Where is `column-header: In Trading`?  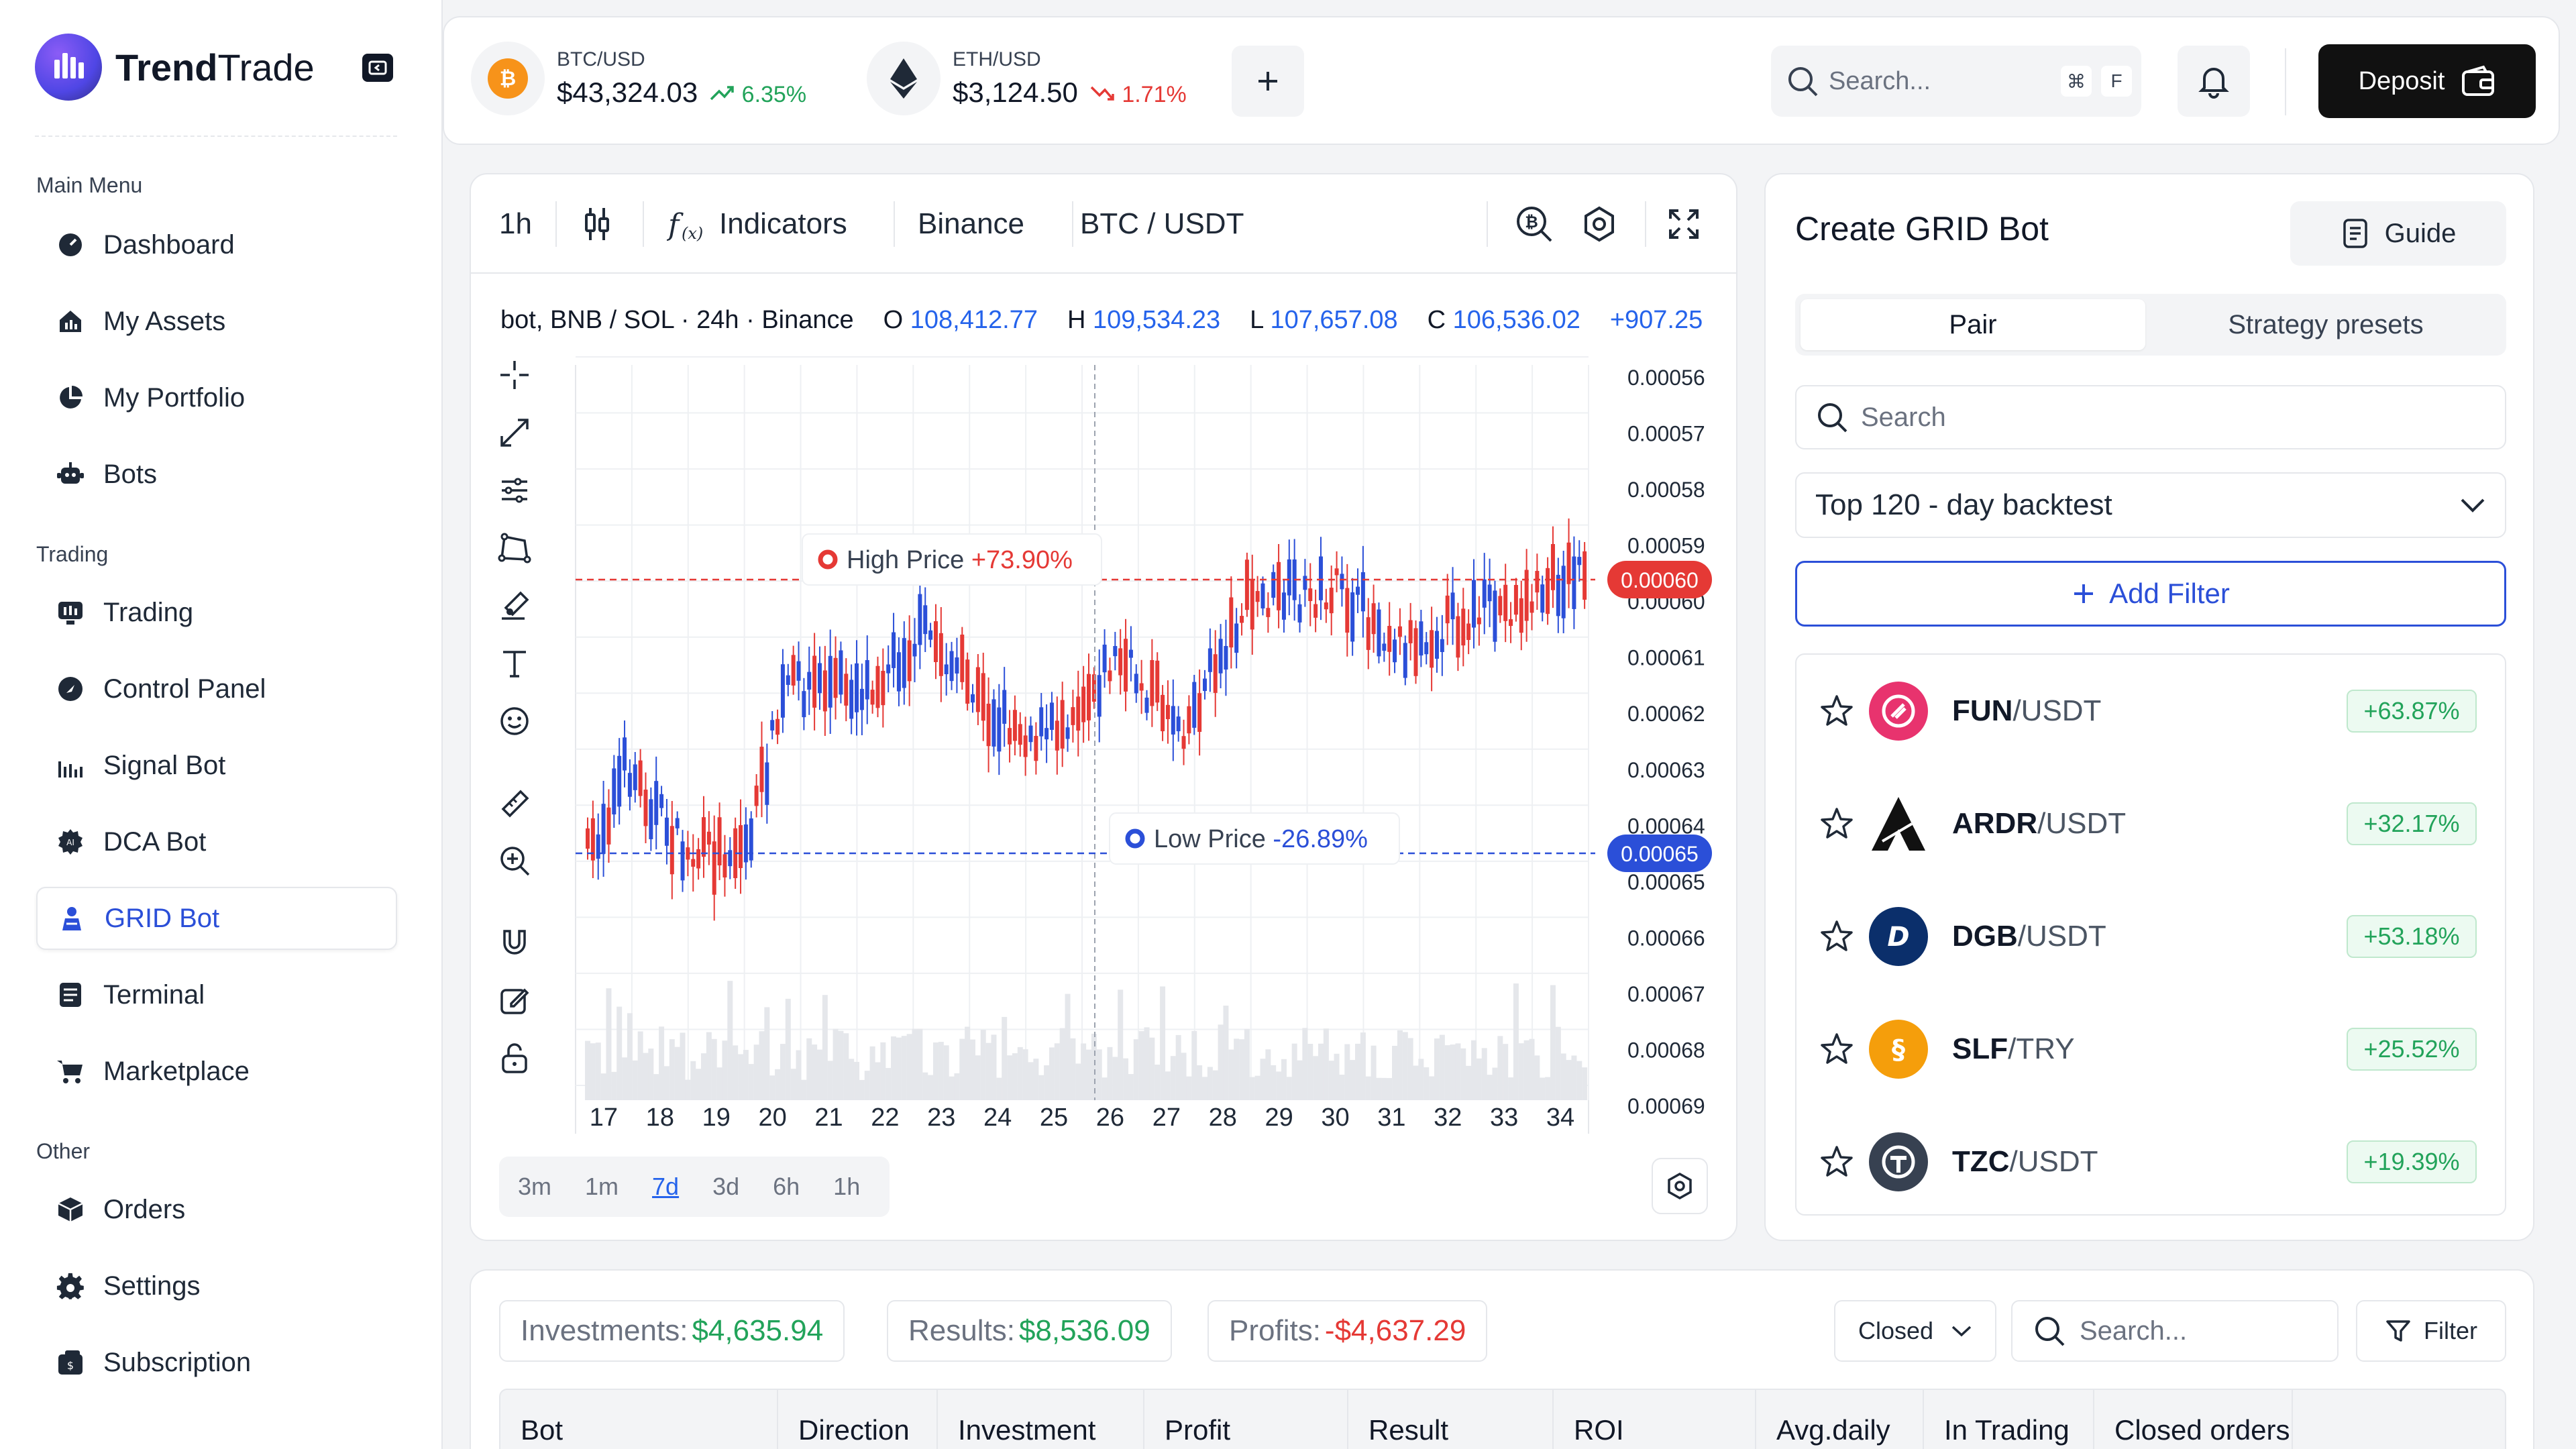
column-header: In Trading is located at coordinates (2009, 1419).